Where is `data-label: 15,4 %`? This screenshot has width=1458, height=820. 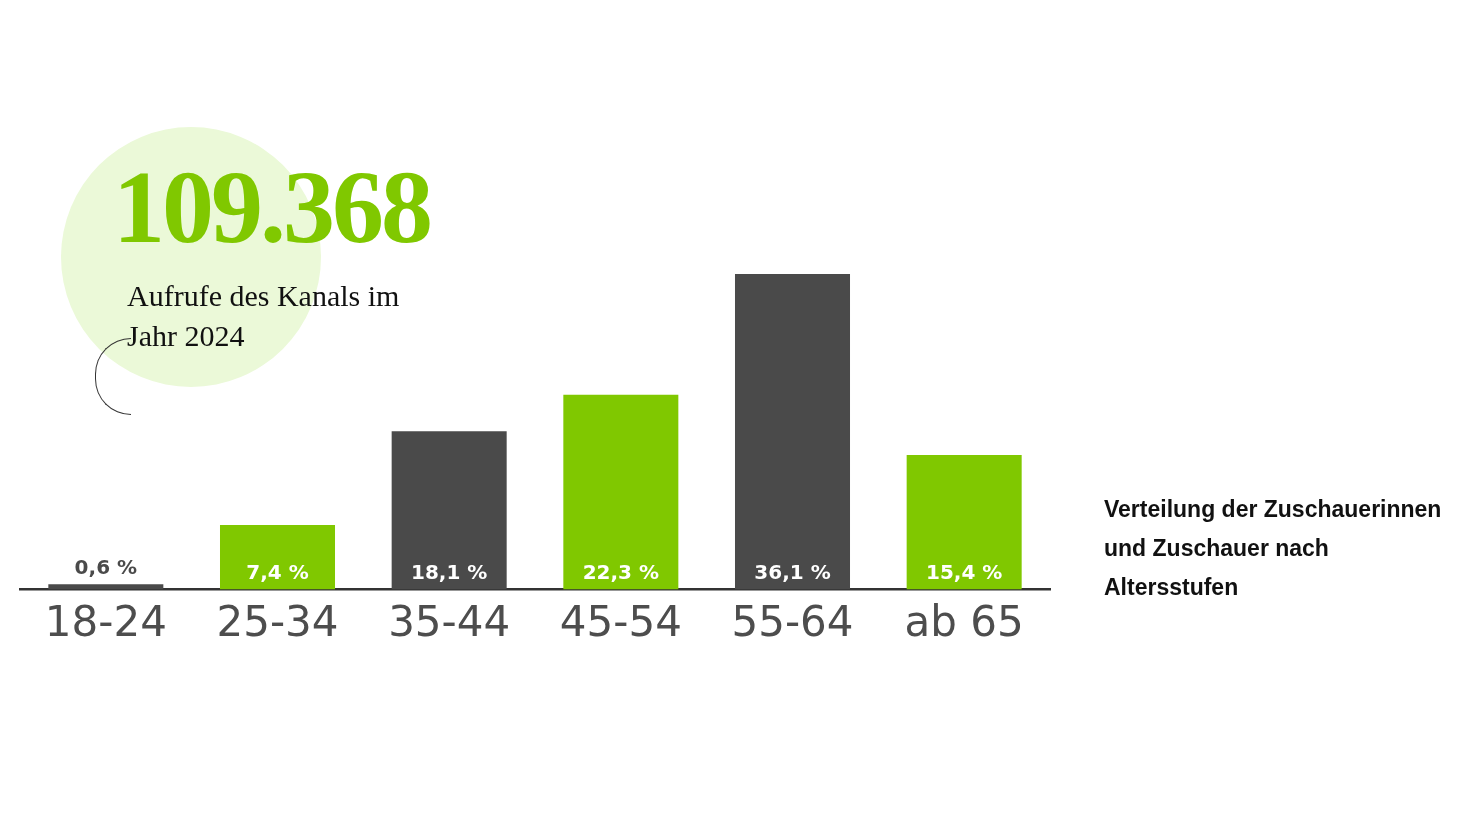
data-label: 15,4 % is located at coordinates (964, 571).